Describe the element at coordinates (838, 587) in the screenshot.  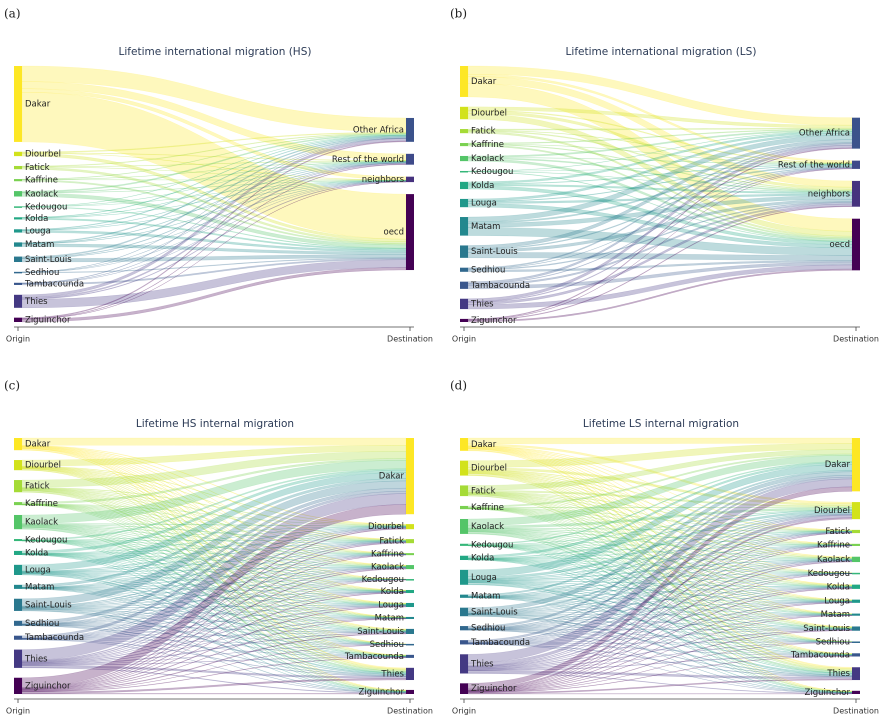
I see `destination-label: Kolda` at that location.